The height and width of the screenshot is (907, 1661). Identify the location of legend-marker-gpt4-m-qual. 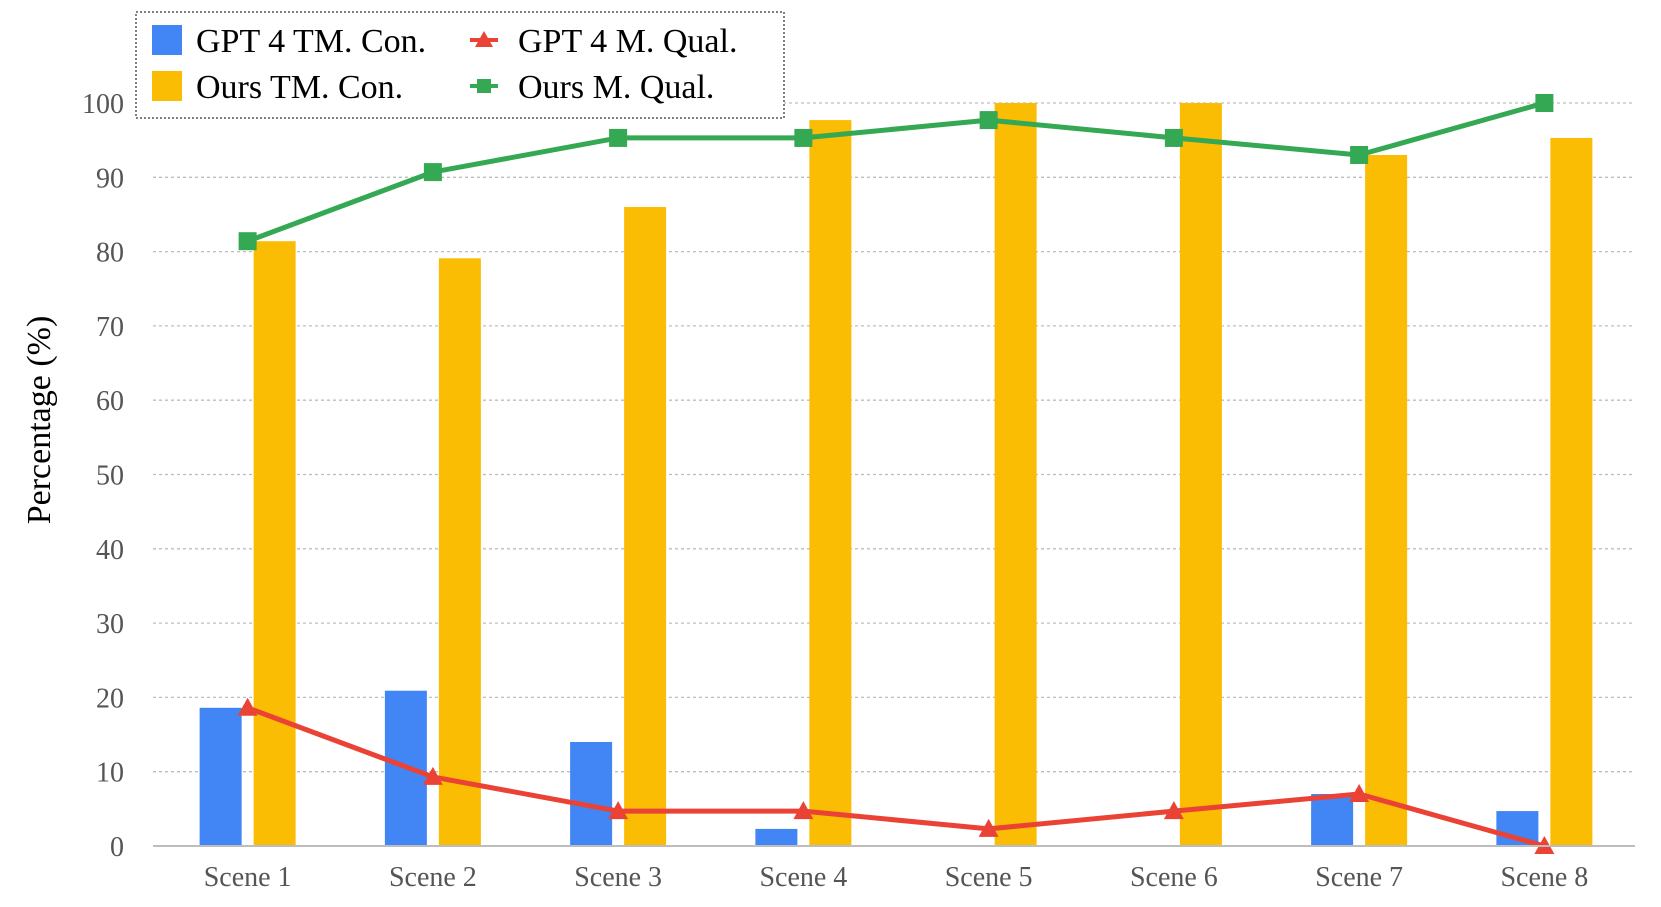
(484, 39).